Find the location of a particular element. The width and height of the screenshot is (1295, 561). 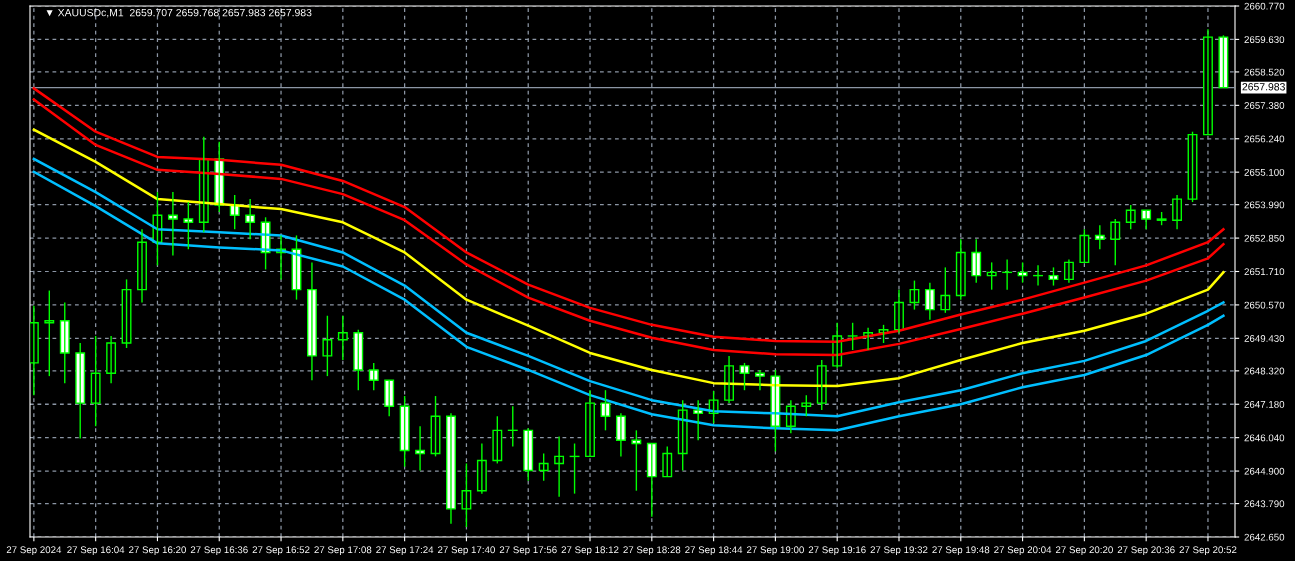

x-tick-label: 27 Sep 17:24 is located at coordinates (405, 551).